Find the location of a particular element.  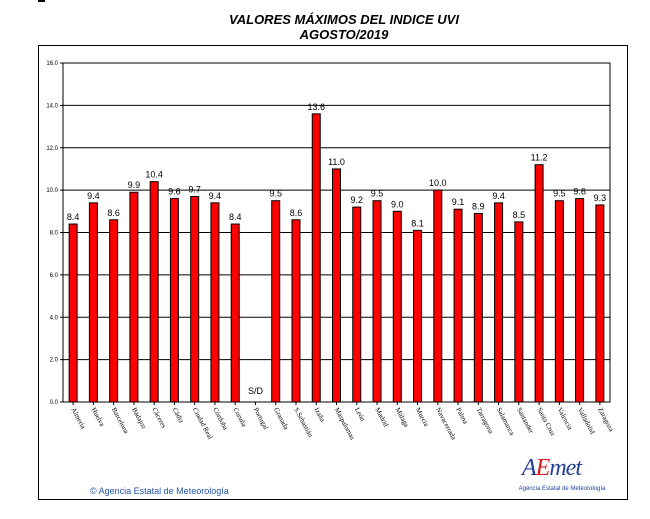

logo-letter-e: E is located at coordinates (543, 468).